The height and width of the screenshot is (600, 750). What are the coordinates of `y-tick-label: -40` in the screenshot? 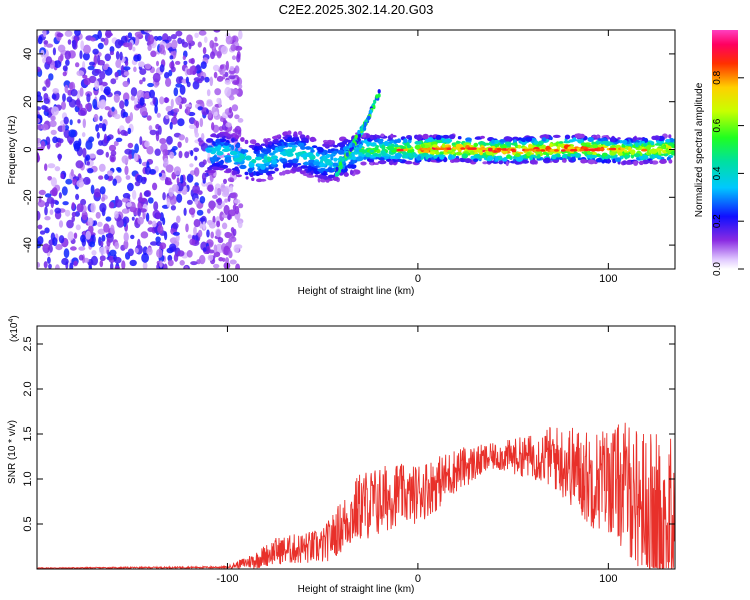 It's located at (28, 245).